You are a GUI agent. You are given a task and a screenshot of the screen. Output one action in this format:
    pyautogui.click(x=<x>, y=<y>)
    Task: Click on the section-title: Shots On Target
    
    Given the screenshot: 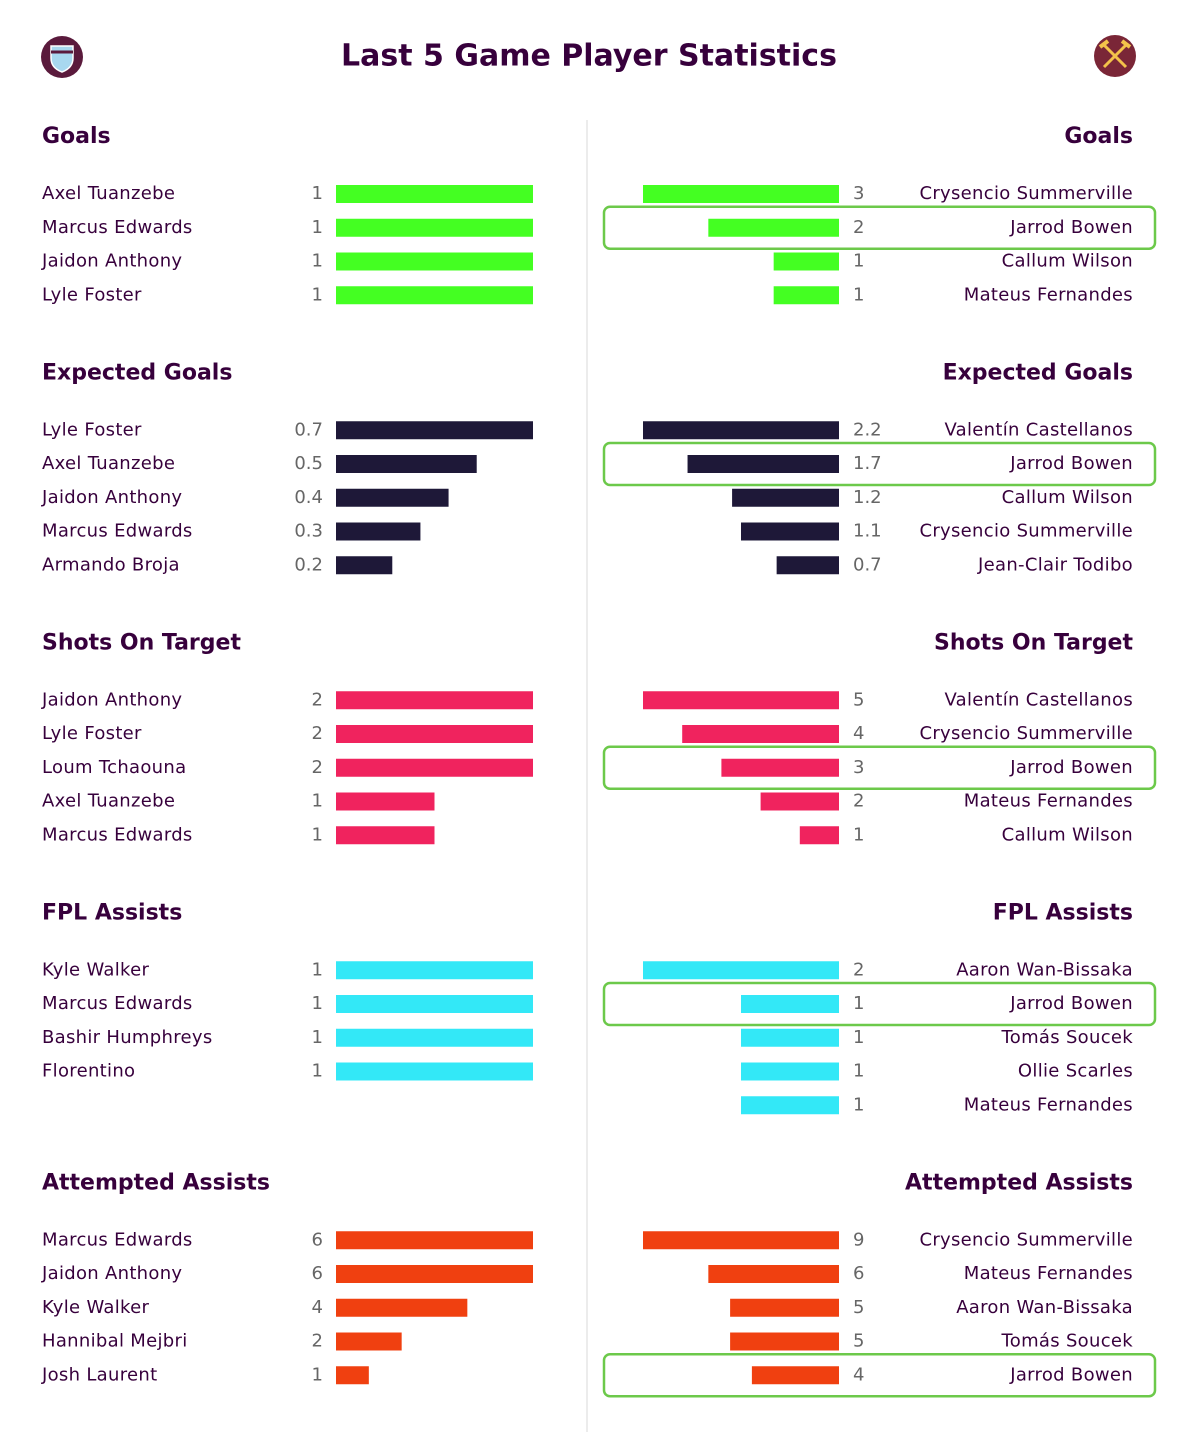 What is the action you would take?
    pyautogui.click(x=1033, y=642)
    